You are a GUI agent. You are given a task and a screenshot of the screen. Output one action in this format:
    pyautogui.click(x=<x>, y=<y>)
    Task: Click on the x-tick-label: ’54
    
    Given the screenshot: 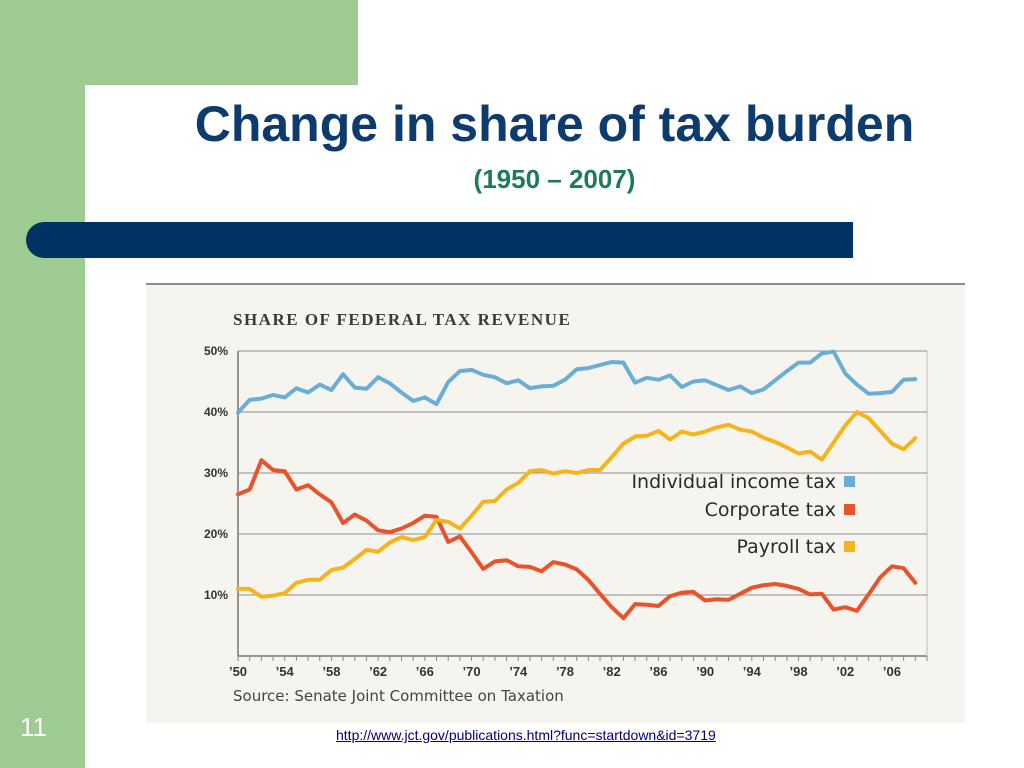 What is the action you would take?
    pyautogui.click(x=285, y=671)
    